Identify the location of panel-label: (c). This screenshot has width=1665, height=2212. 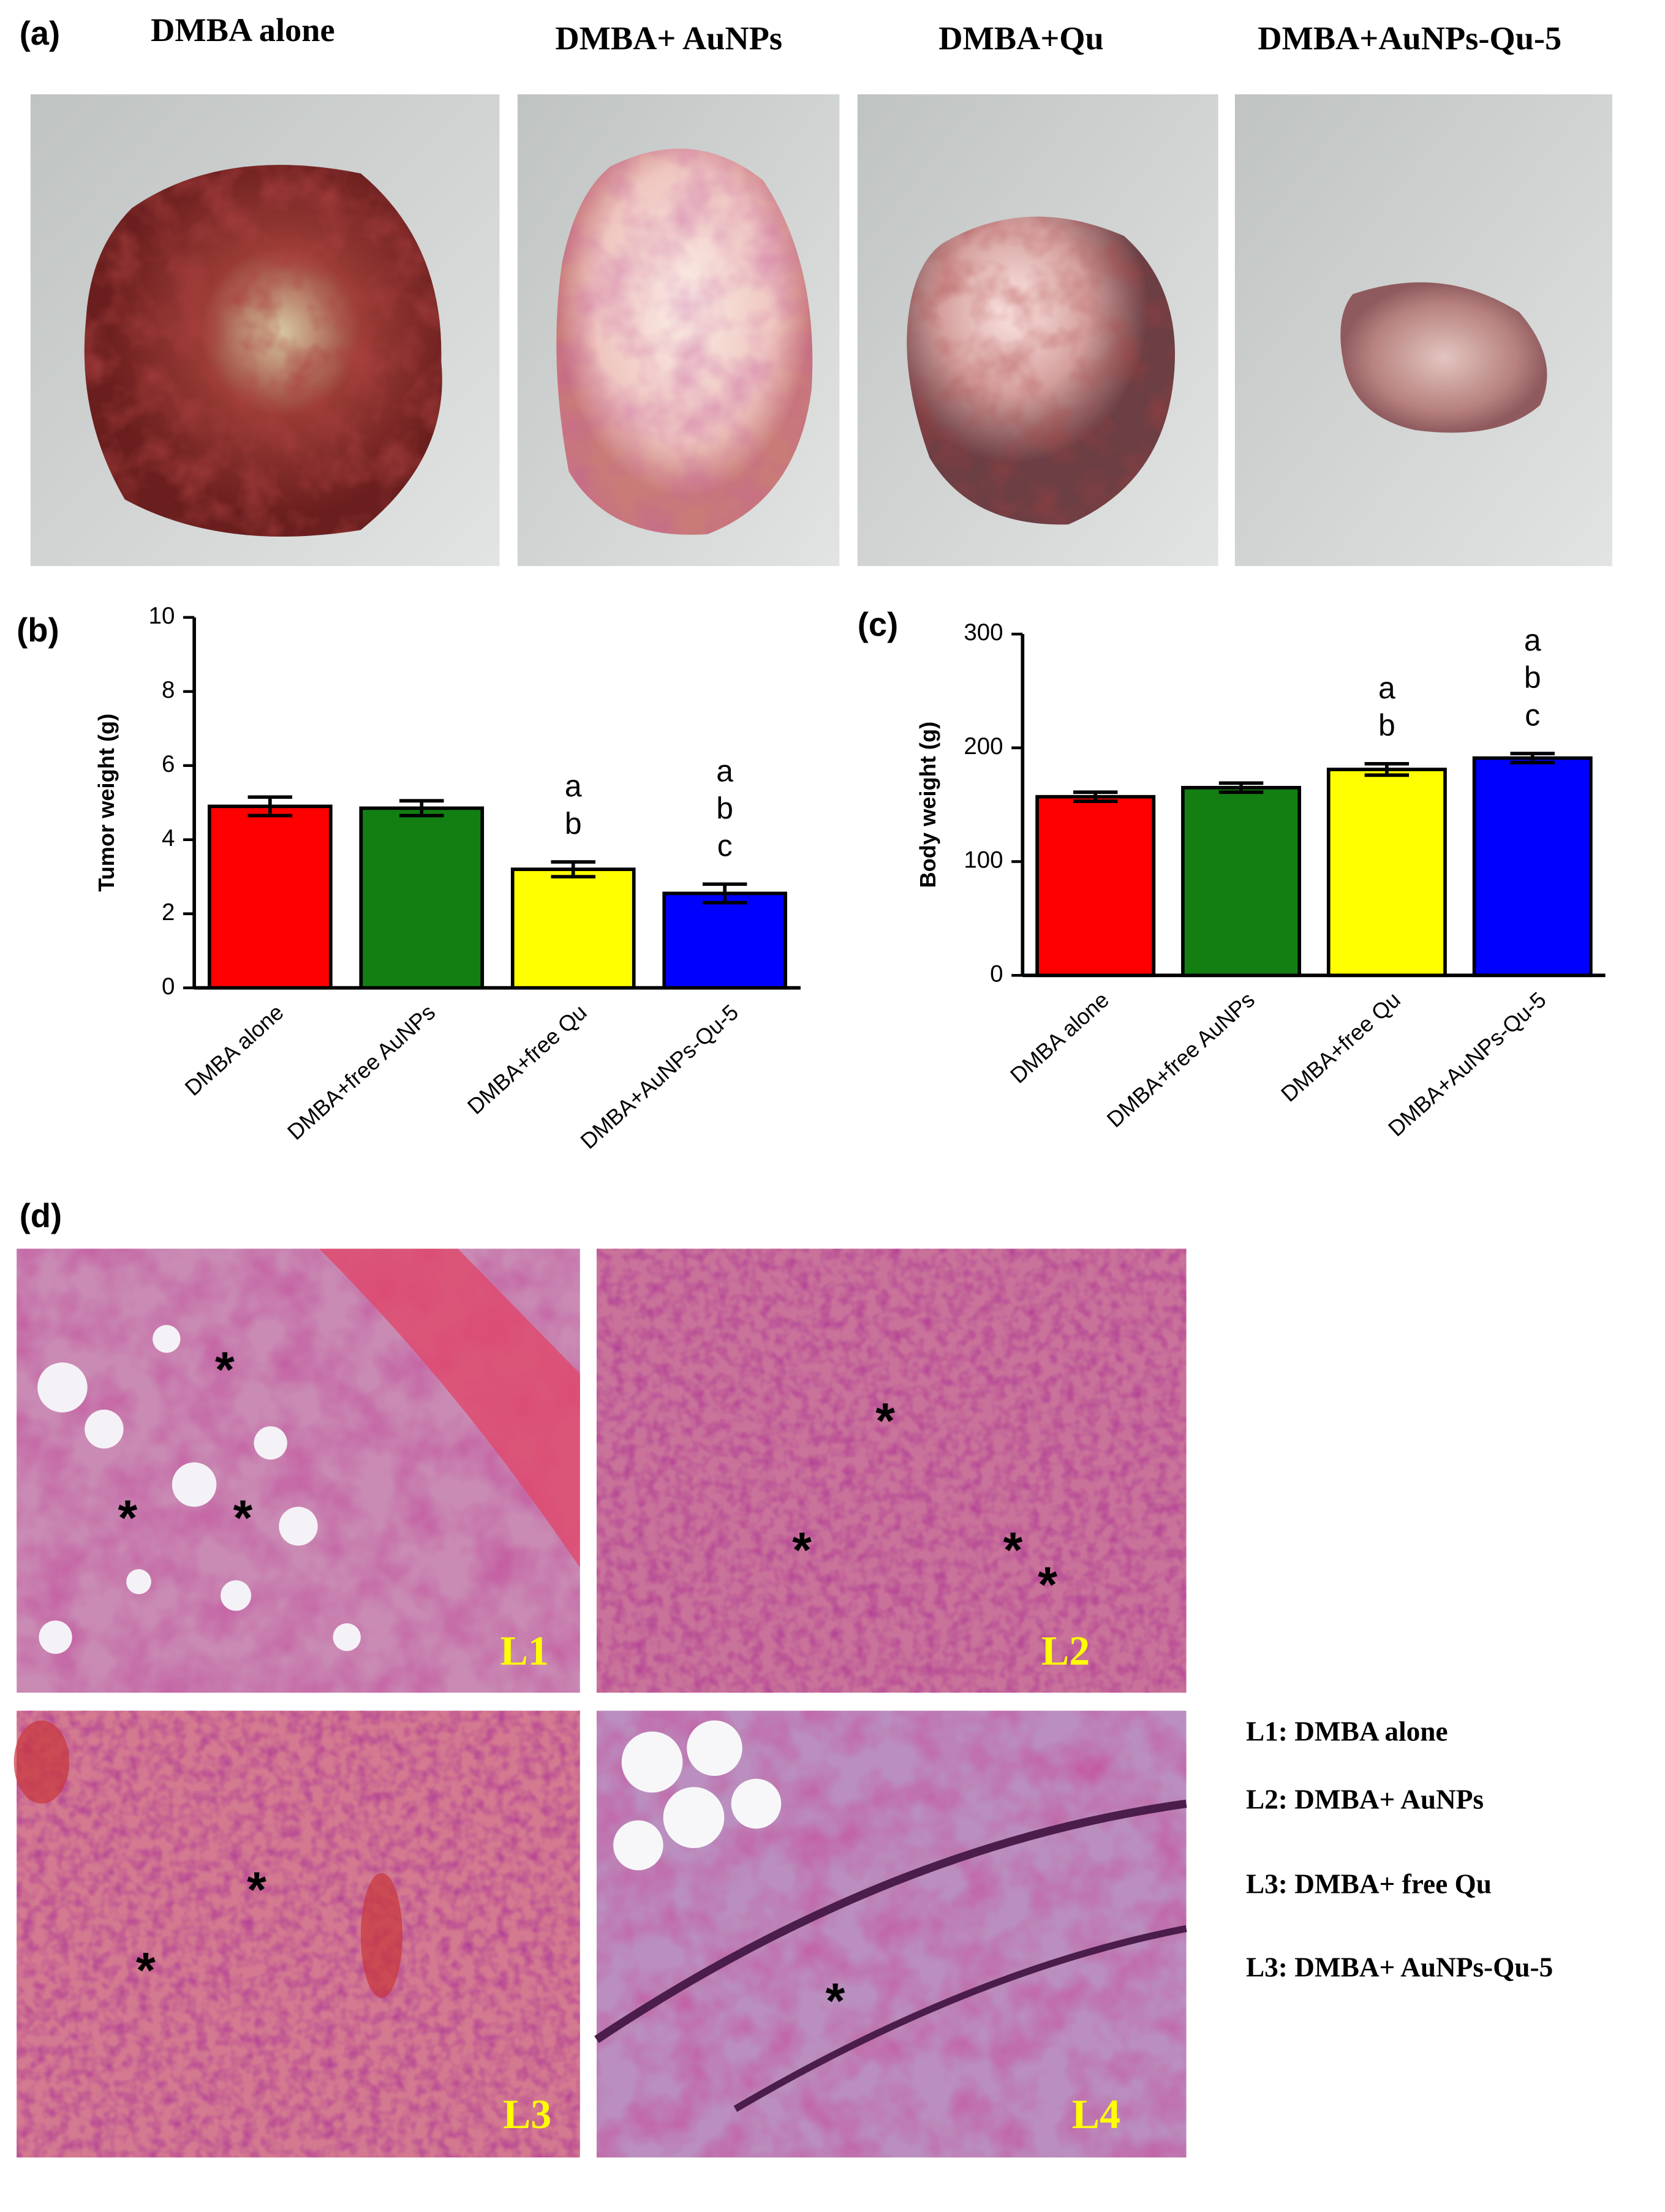
(878, 624).